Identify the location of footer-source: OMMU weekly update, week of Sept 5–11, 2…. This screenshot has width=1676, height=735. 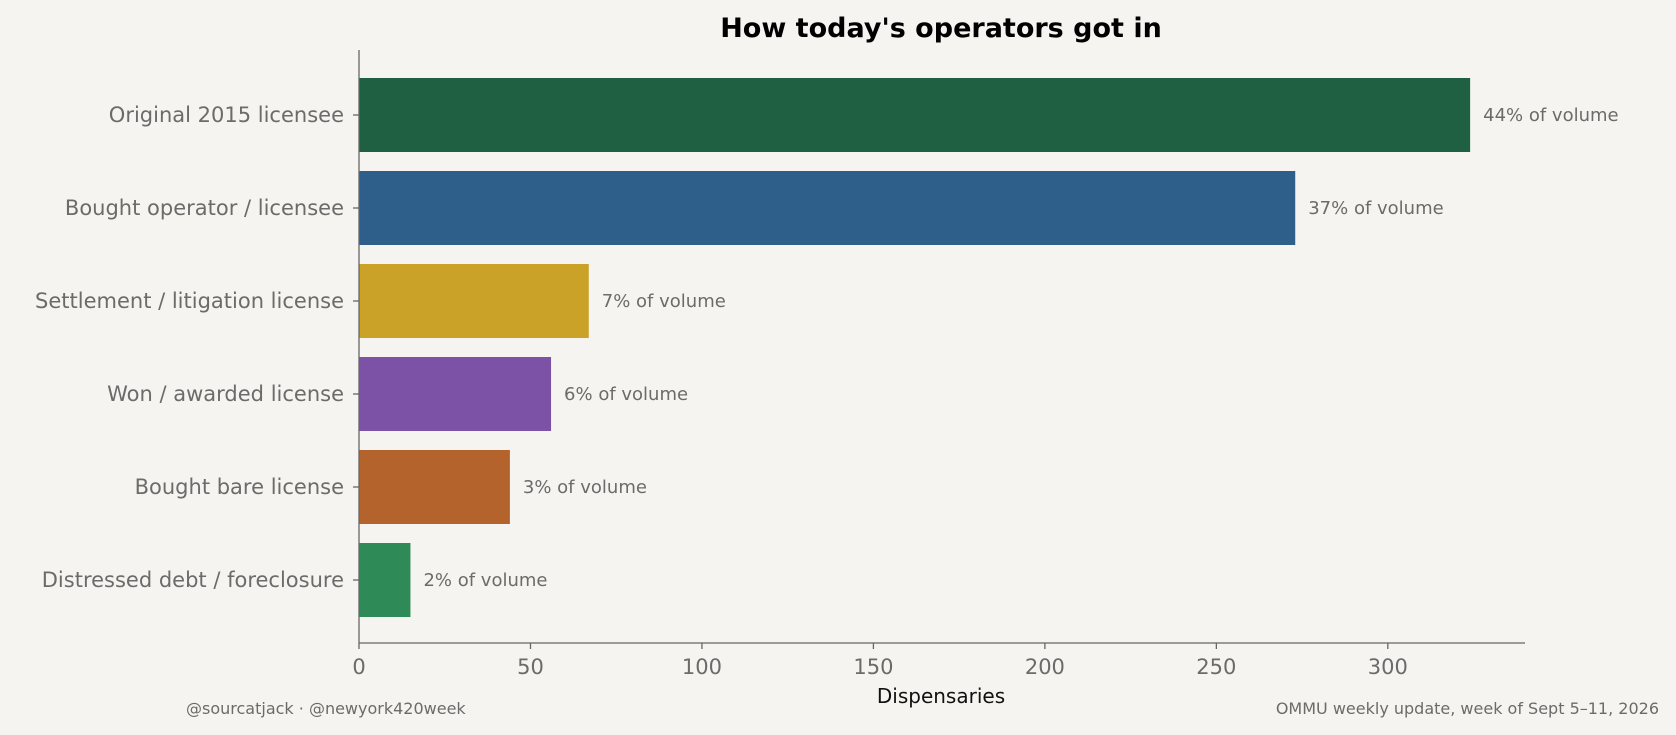
(1467, 708).